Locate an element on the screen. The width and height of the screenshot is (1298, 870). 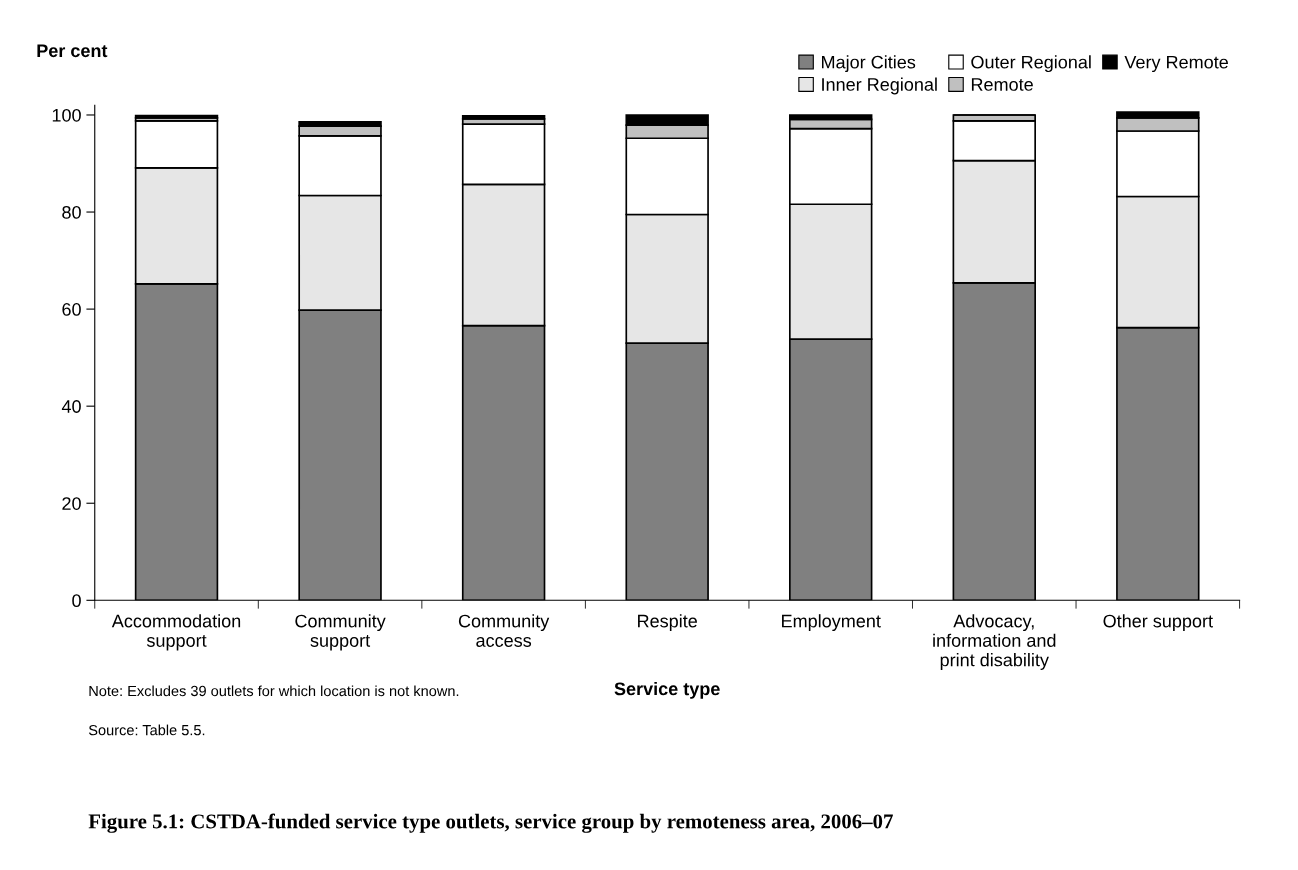
y-tick-label: 0 is located at coordinates (76, 601).